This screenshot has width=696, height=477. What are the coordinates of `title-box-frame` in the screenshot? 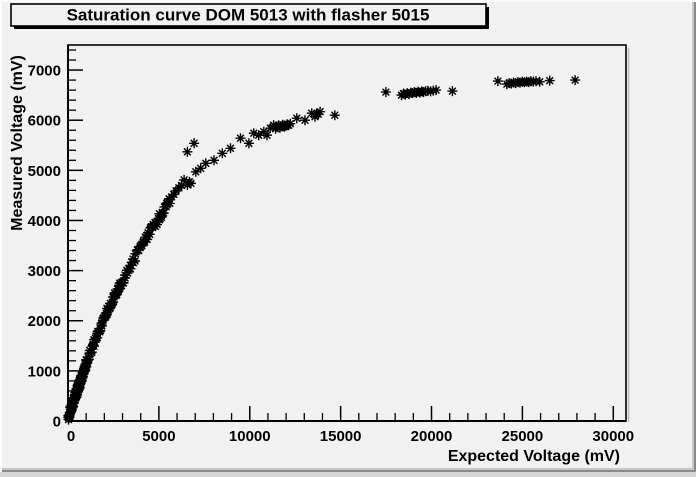 It's located at (248, 15).